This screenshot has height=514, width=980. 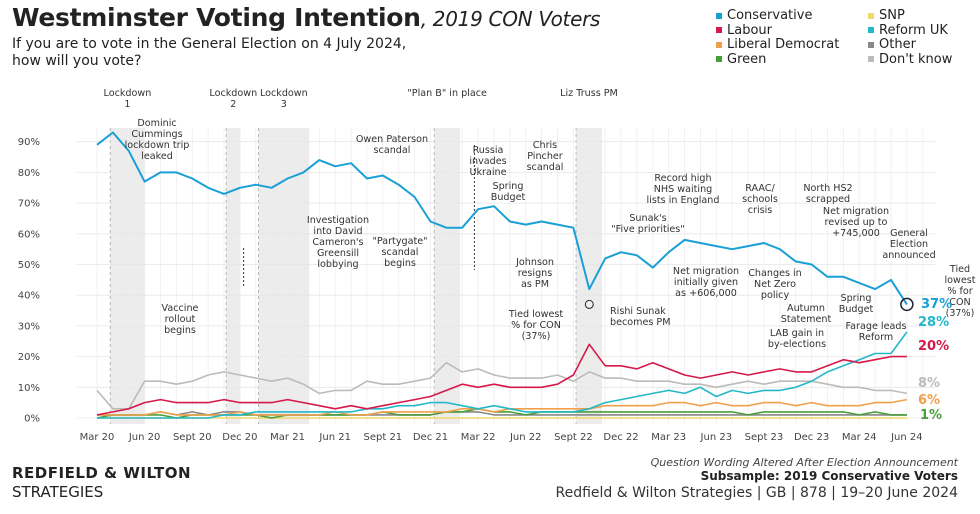 What do you see at coordinates (856, 304) in the screenshot?
I see `annotation: Spring Budget` at bounding box center [856, 304].